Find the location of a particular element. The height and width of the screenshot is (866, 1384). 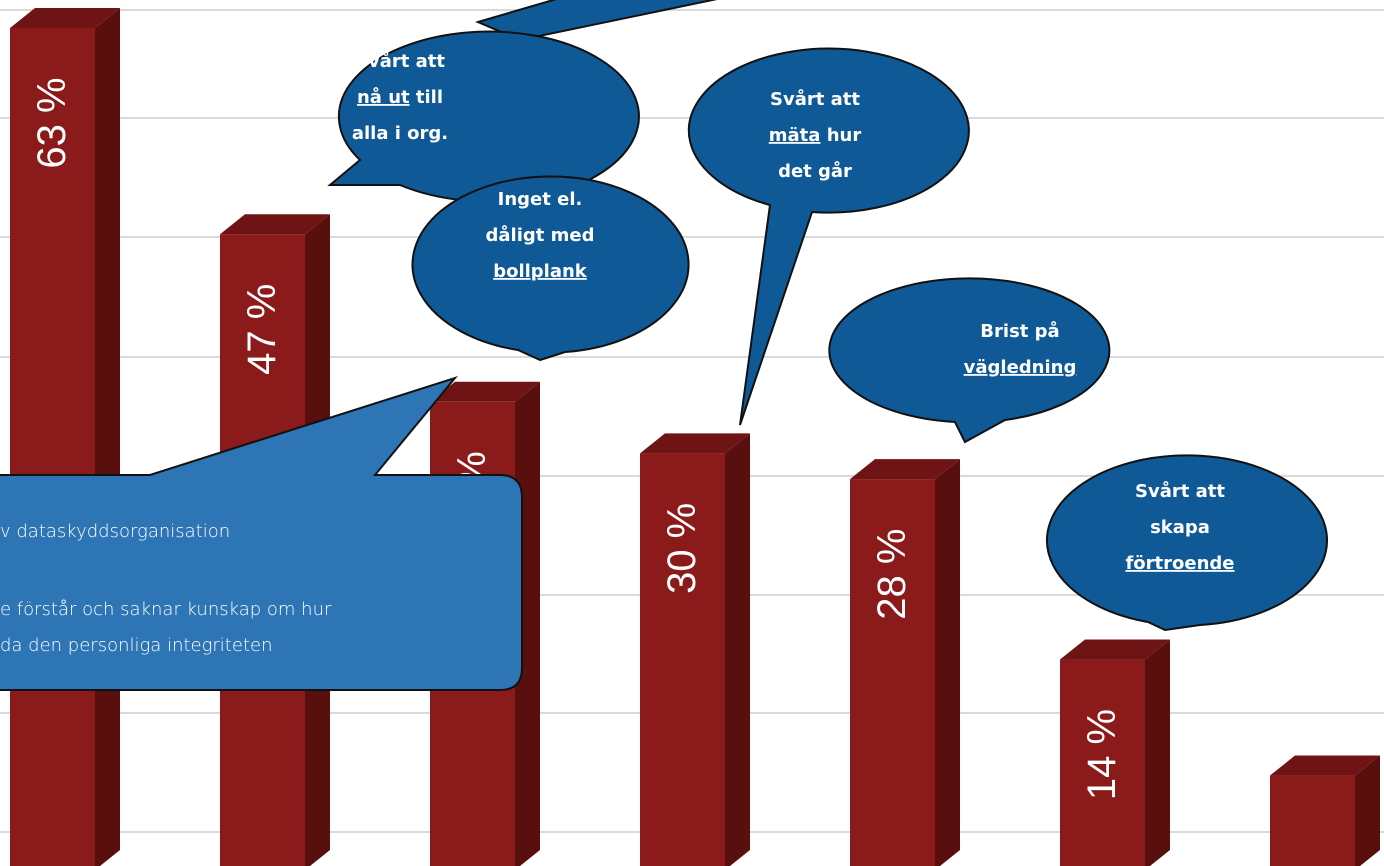

value-label: 30 % is located at coordinates (682, 548).